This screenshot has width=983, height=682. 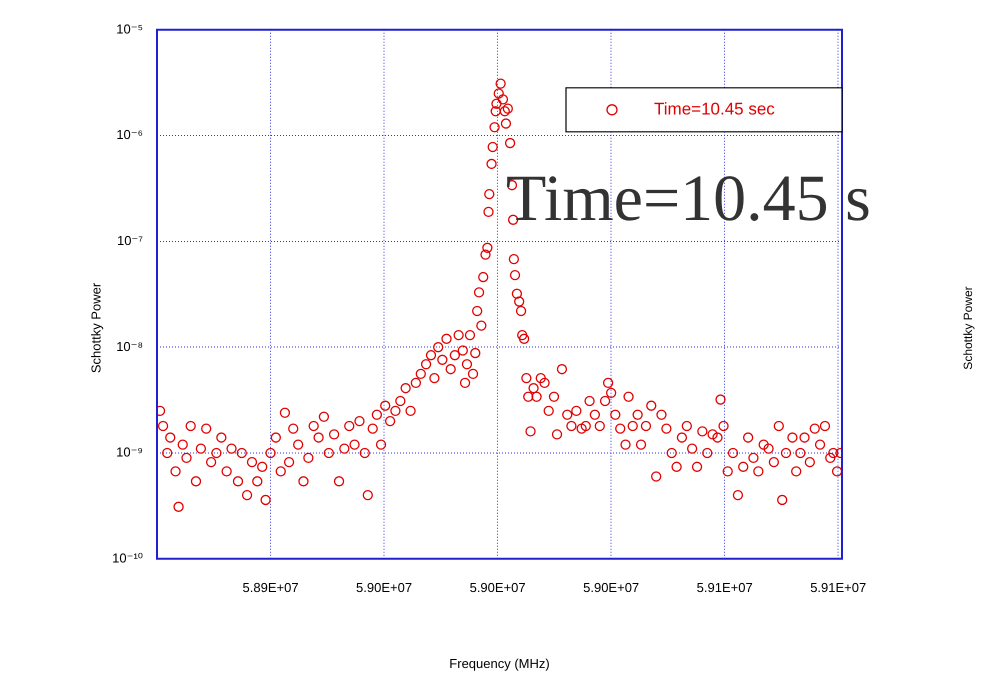 What do you see at coordinates (270, 588) in the screenshot?
I see `x-tick-label: 5.89E+07` at bounding box center [270, 588].